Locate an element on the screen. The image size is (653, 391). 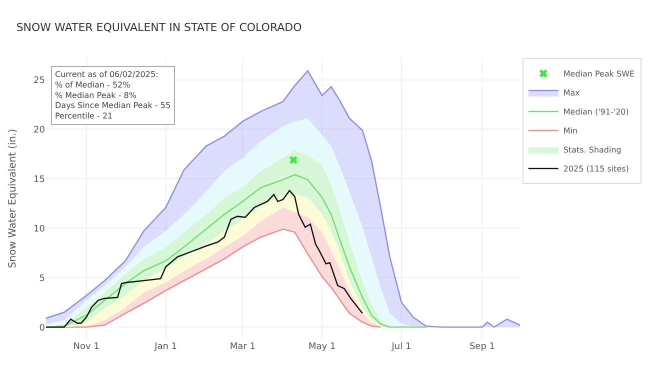
chart-title: SNOW WATER EQUIVALENT IN STATE OF COLORADO is located at coordinates (159, 27).